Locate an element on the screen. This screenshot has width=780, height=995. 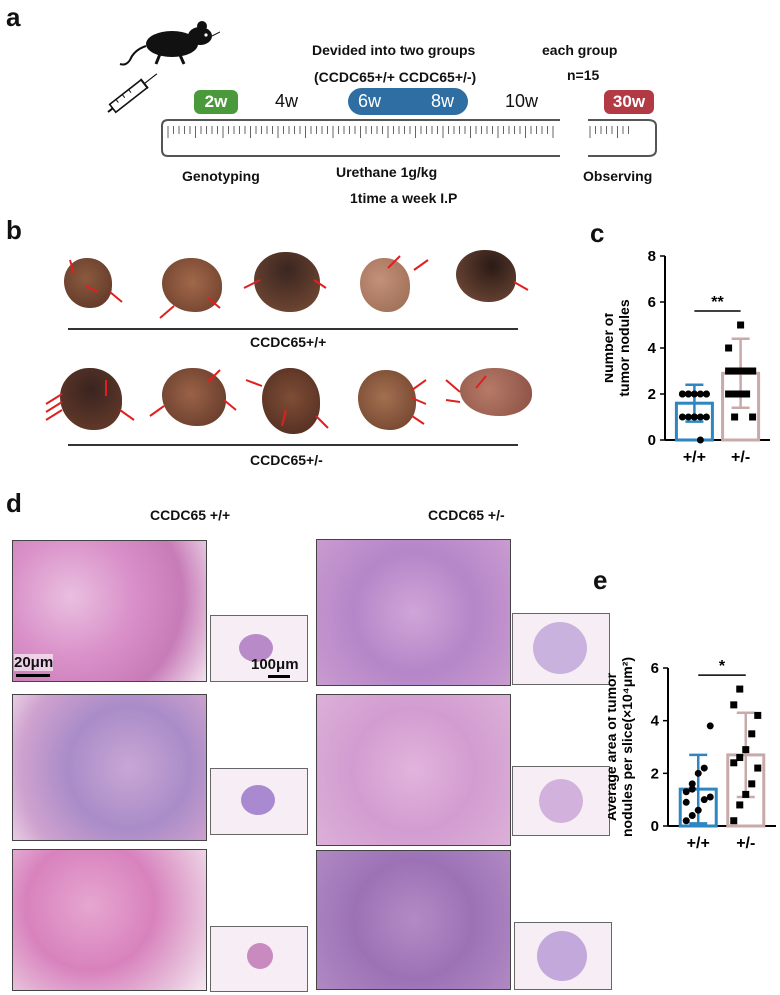
significance-marker: ** is located at coordinates (717, 302).